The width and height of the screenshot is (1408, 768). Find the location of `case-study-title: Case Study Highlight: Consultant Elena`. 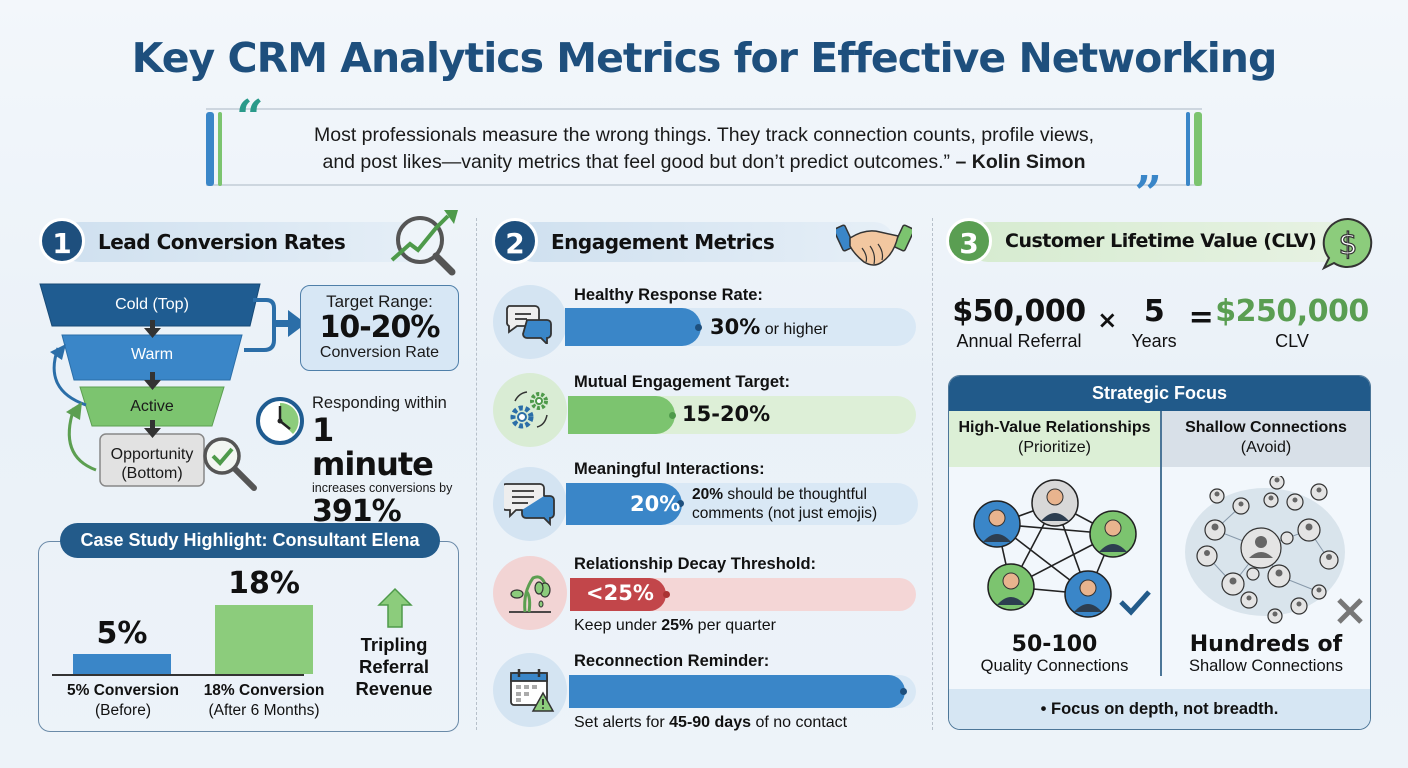

case-study-title: Case Study Highlight: Consultant Elena is located at coordinates (250, 540).